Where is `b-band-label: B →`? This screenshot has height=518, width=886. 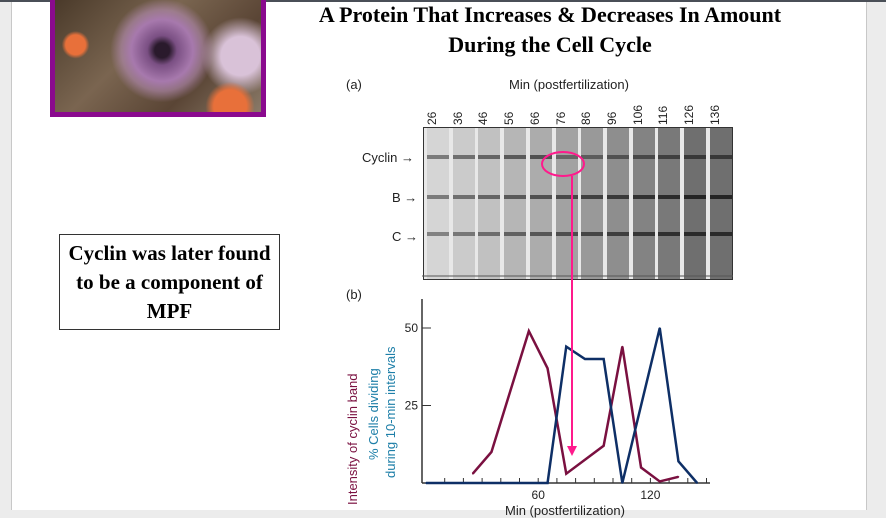 b-band-label: B → is located at coordinates (405, 197).